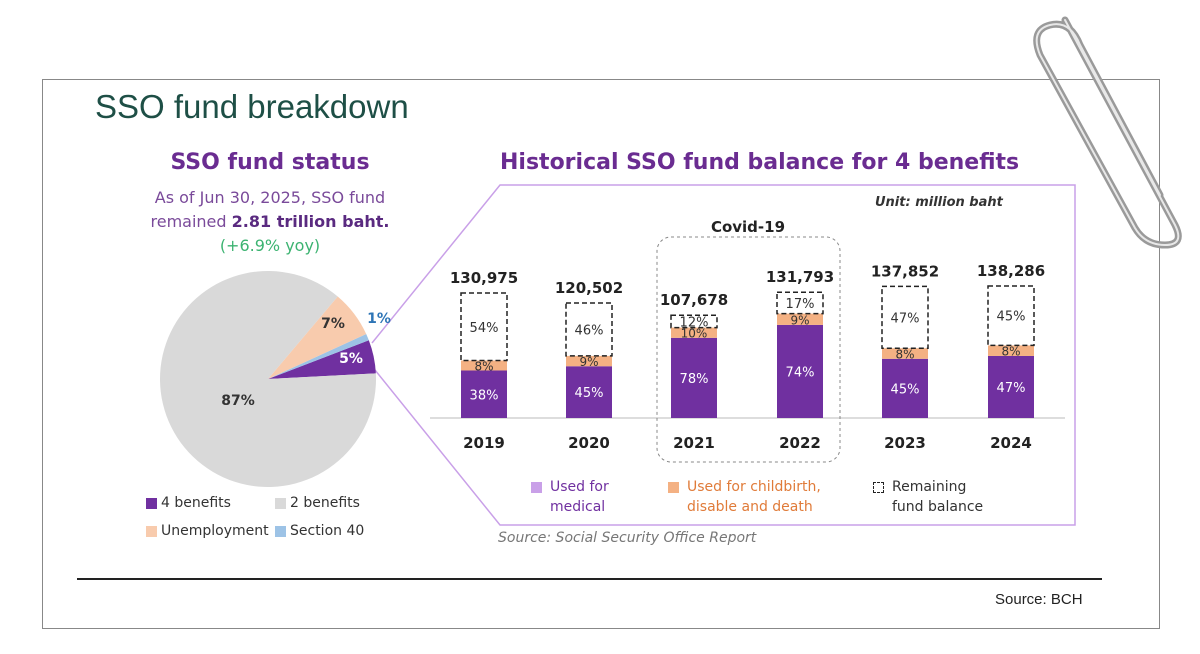 The height and width of the screenshot is (654, 1200). Describe the element at coordinates (939, 202) in the screenshot. I see `unit-label: Unit: million baht` at that location.